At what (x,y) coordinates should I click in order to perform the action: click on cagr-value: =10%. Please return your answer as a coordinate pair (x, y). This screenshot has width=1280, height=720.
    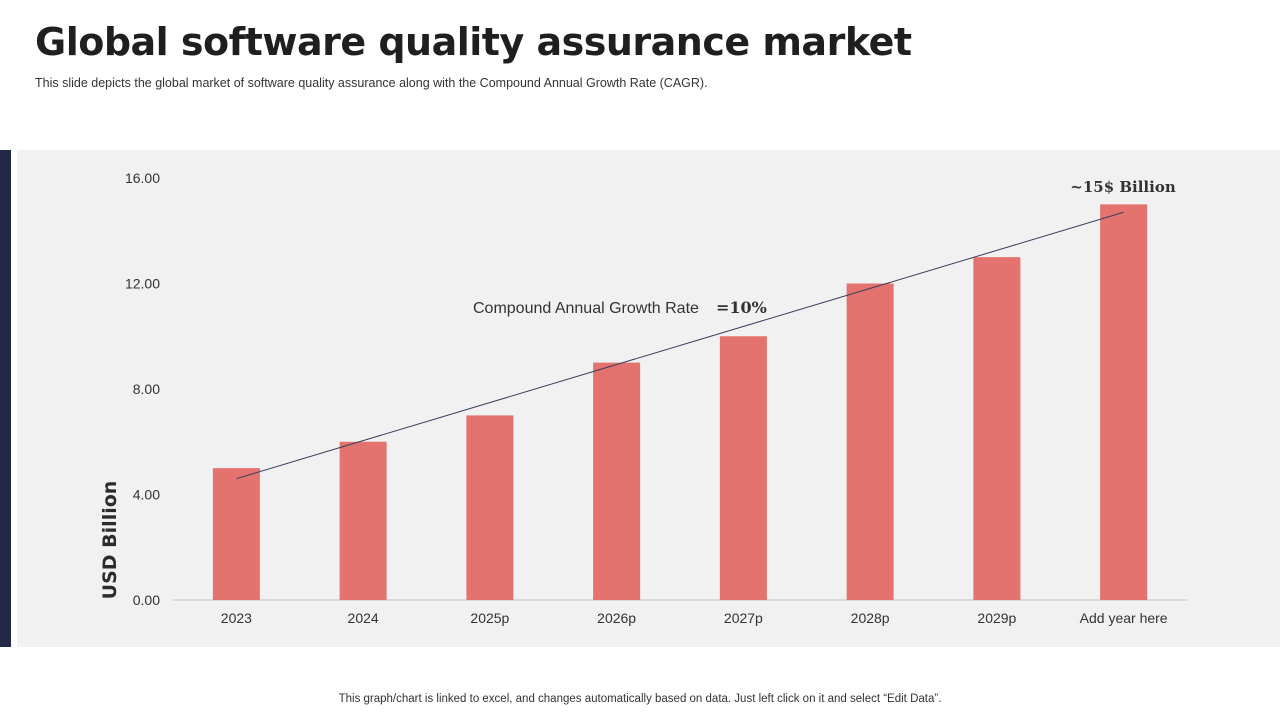
    Looking at the image, I should click on (741, 307).